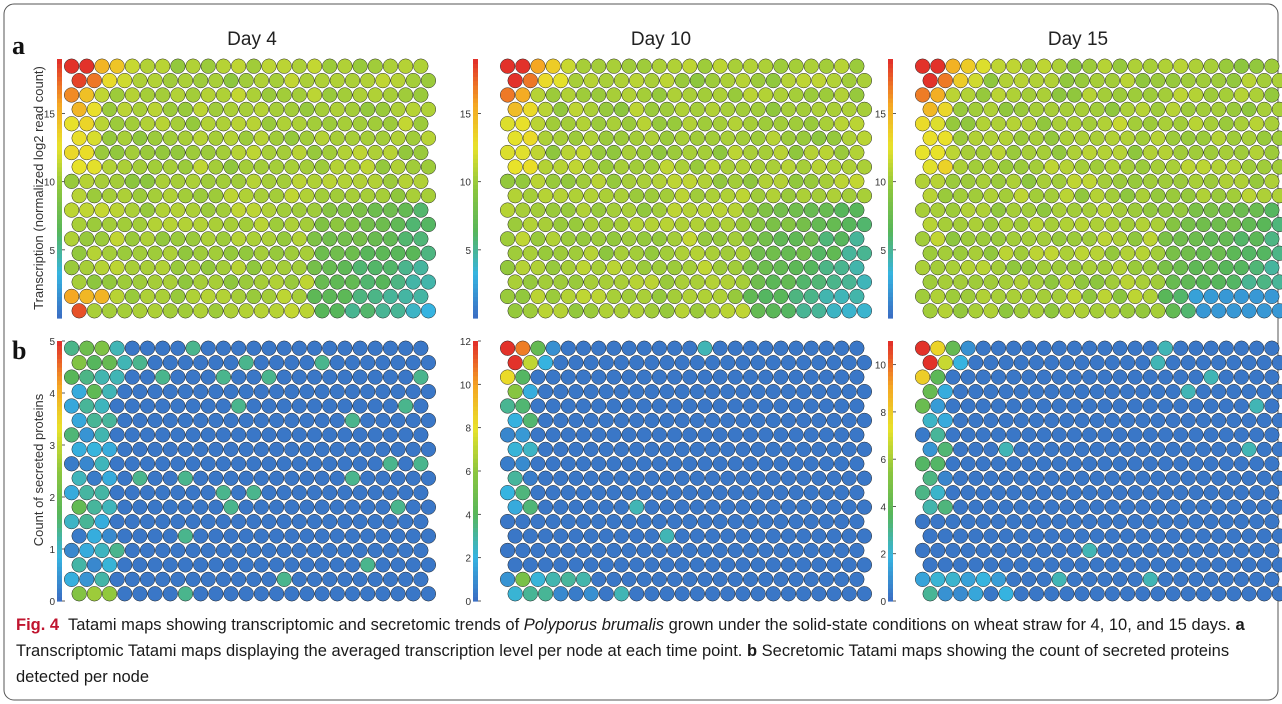 The image size is (1282, 704). Describe the element at coordinates (890, 225) in the screenshot. I see `colorbar-a-2-seg` at that location.